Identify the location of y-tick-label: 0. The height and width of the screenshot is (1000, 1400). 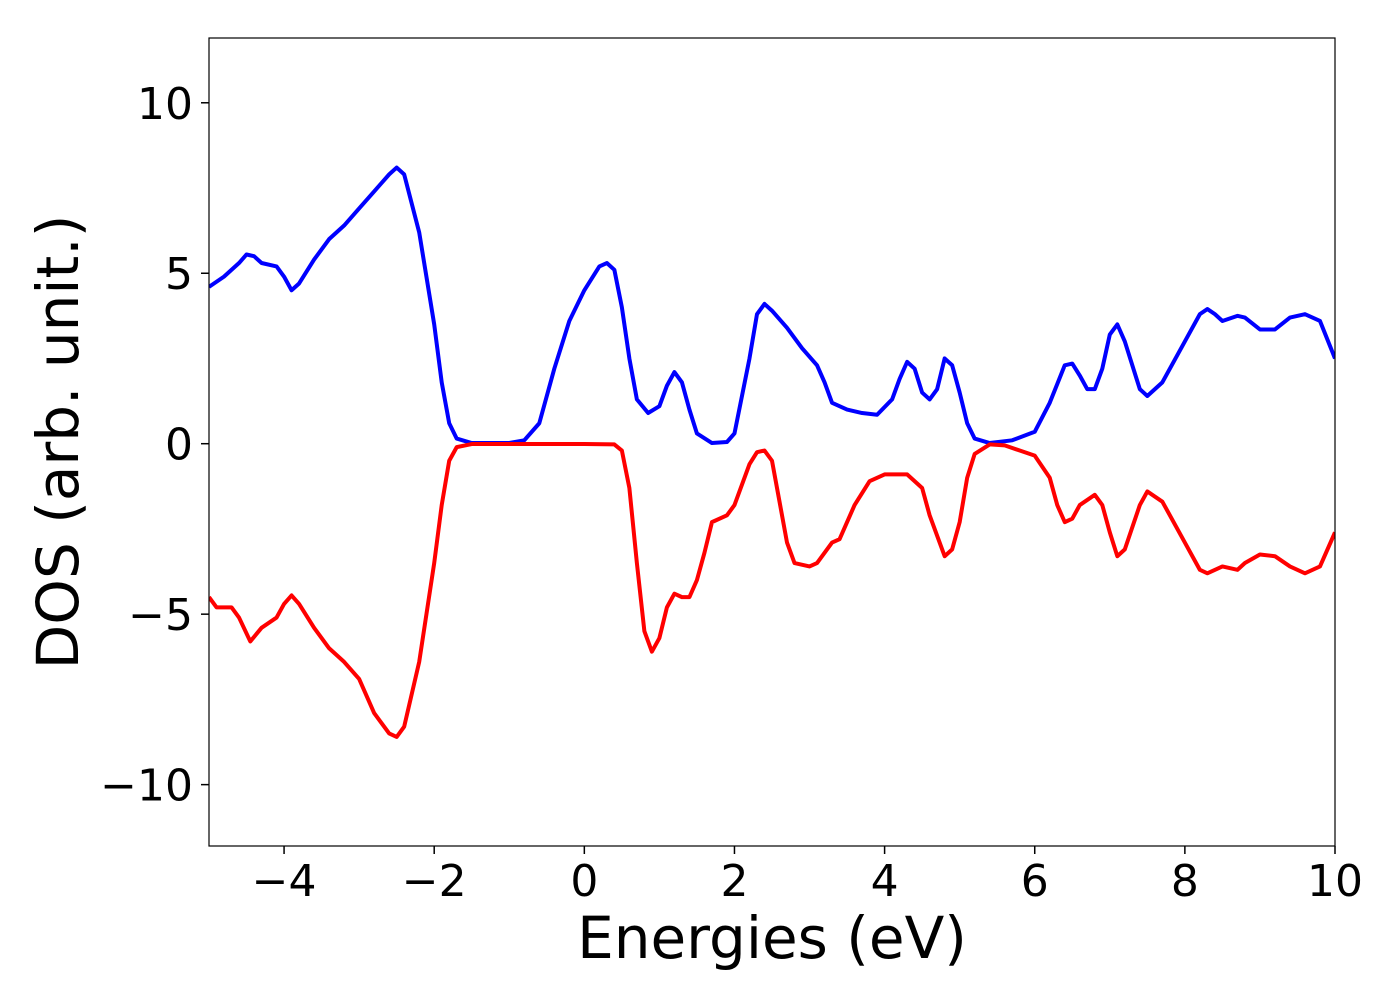
(179, 445).